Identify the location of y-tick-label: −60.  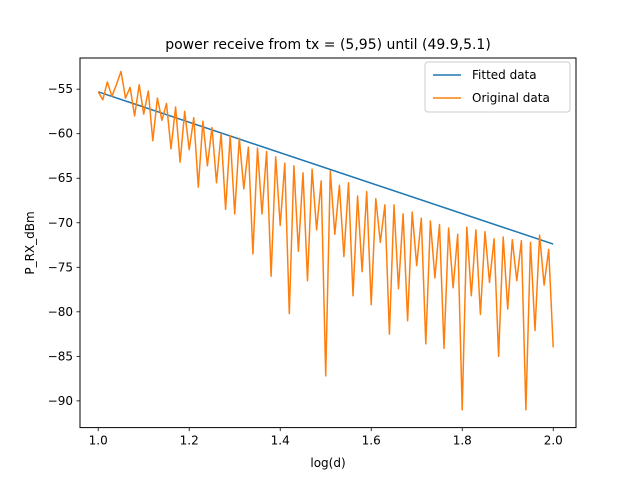
(60, 134).